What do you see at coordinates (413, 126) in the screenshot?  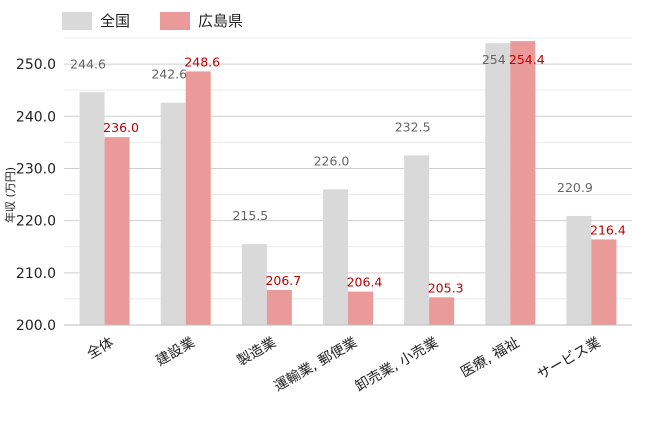 I see `value-label-national: 232.5` at bounding box center [413, 126].